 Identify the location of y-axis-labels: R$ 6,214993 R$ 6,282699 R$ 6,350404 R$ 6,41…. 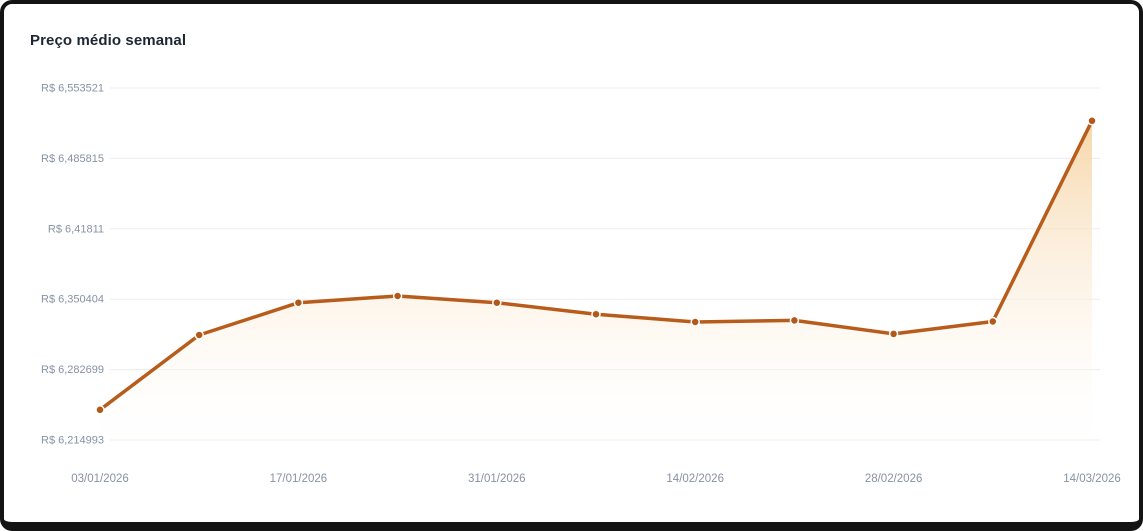
(72, 265).